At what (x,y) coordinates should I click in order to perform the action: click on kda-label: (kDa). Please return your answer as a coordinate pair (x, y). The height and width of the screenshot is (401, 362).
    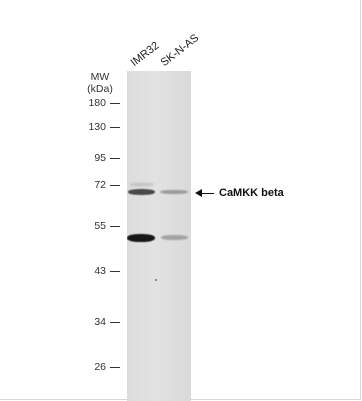
    Looking at the image, I should click on (100, 89).